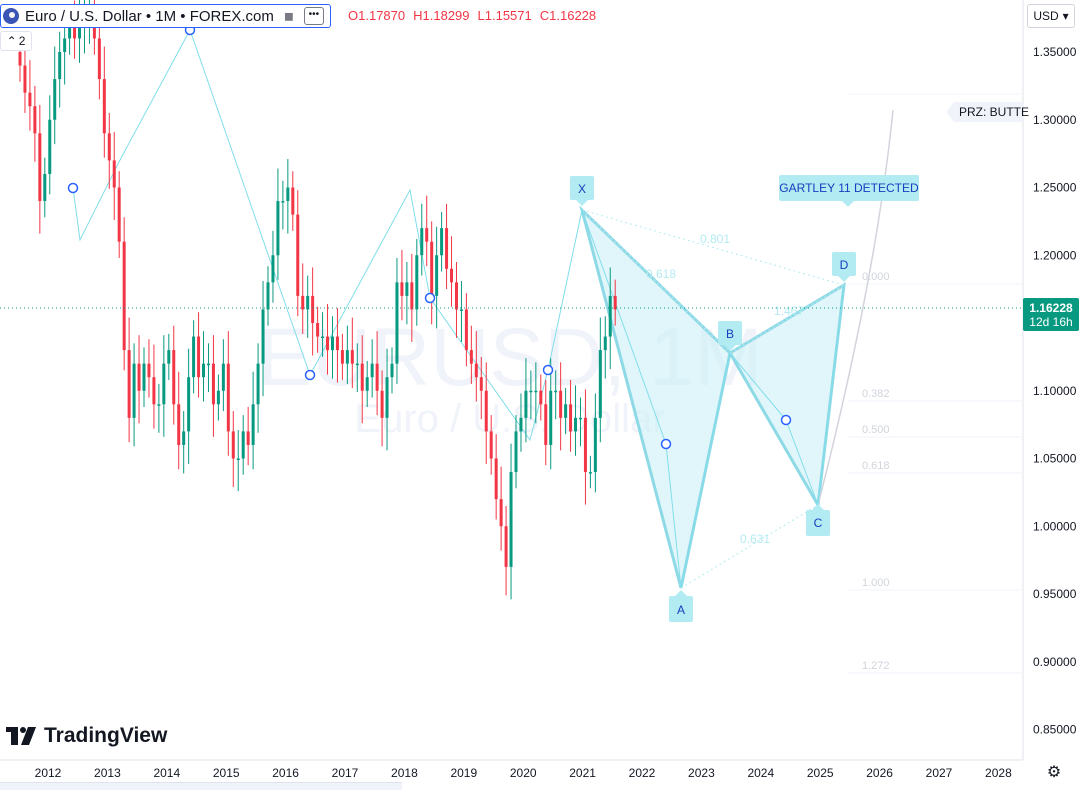 The width and height of the screenshot is (1079, 790). I want to click on fib-levels: 0.000 0.382 0.500 0.618 1.000 1.272, so click(935, 472).